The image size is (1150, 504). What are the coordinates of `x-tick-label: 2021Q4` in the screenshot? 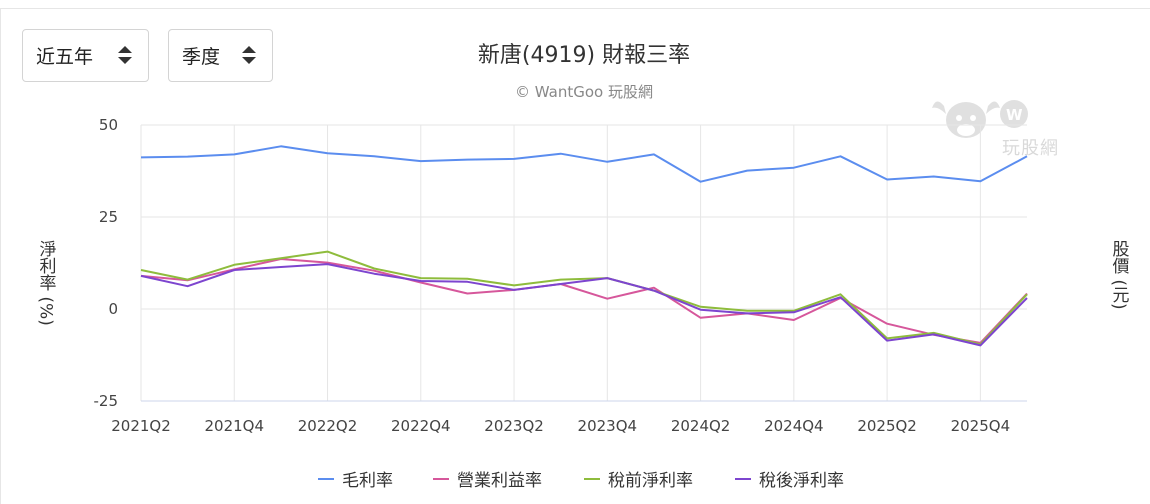 It's located at (234, 426).